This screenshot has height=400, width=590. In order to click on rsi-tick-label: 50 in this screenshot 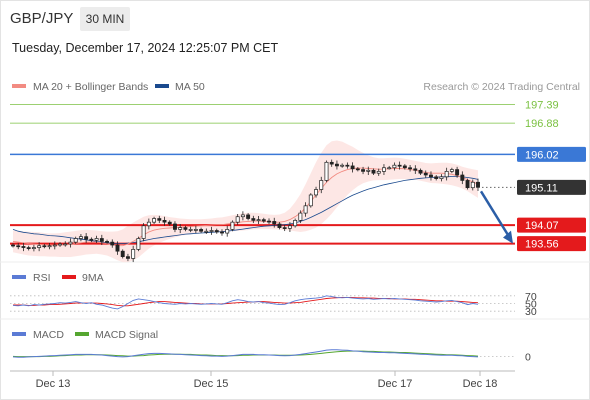, I will do `click(531, 305)`.